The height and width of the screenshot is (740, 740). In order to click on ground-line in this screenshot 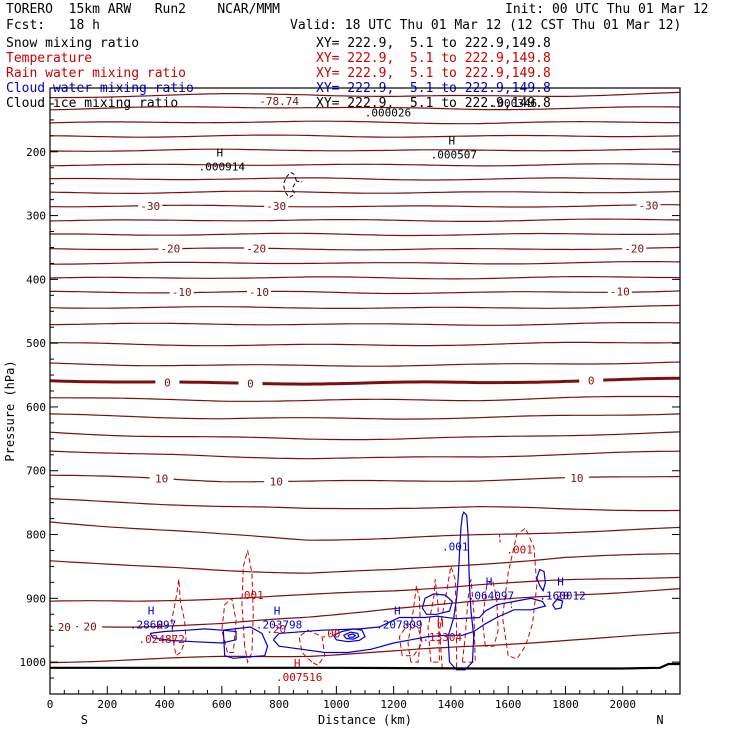, I will do `click(365, 666)`.